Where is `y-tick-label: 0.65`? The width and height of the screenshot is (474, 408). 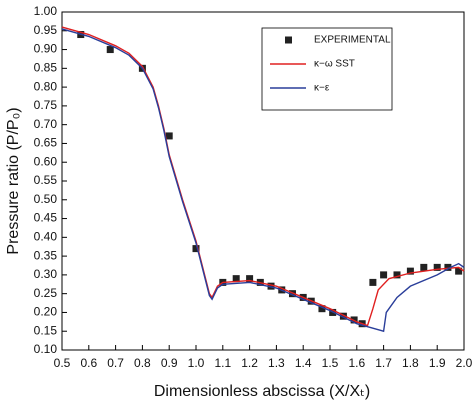 y-tick-label: 0.65 is located at coordinates (46, 143).